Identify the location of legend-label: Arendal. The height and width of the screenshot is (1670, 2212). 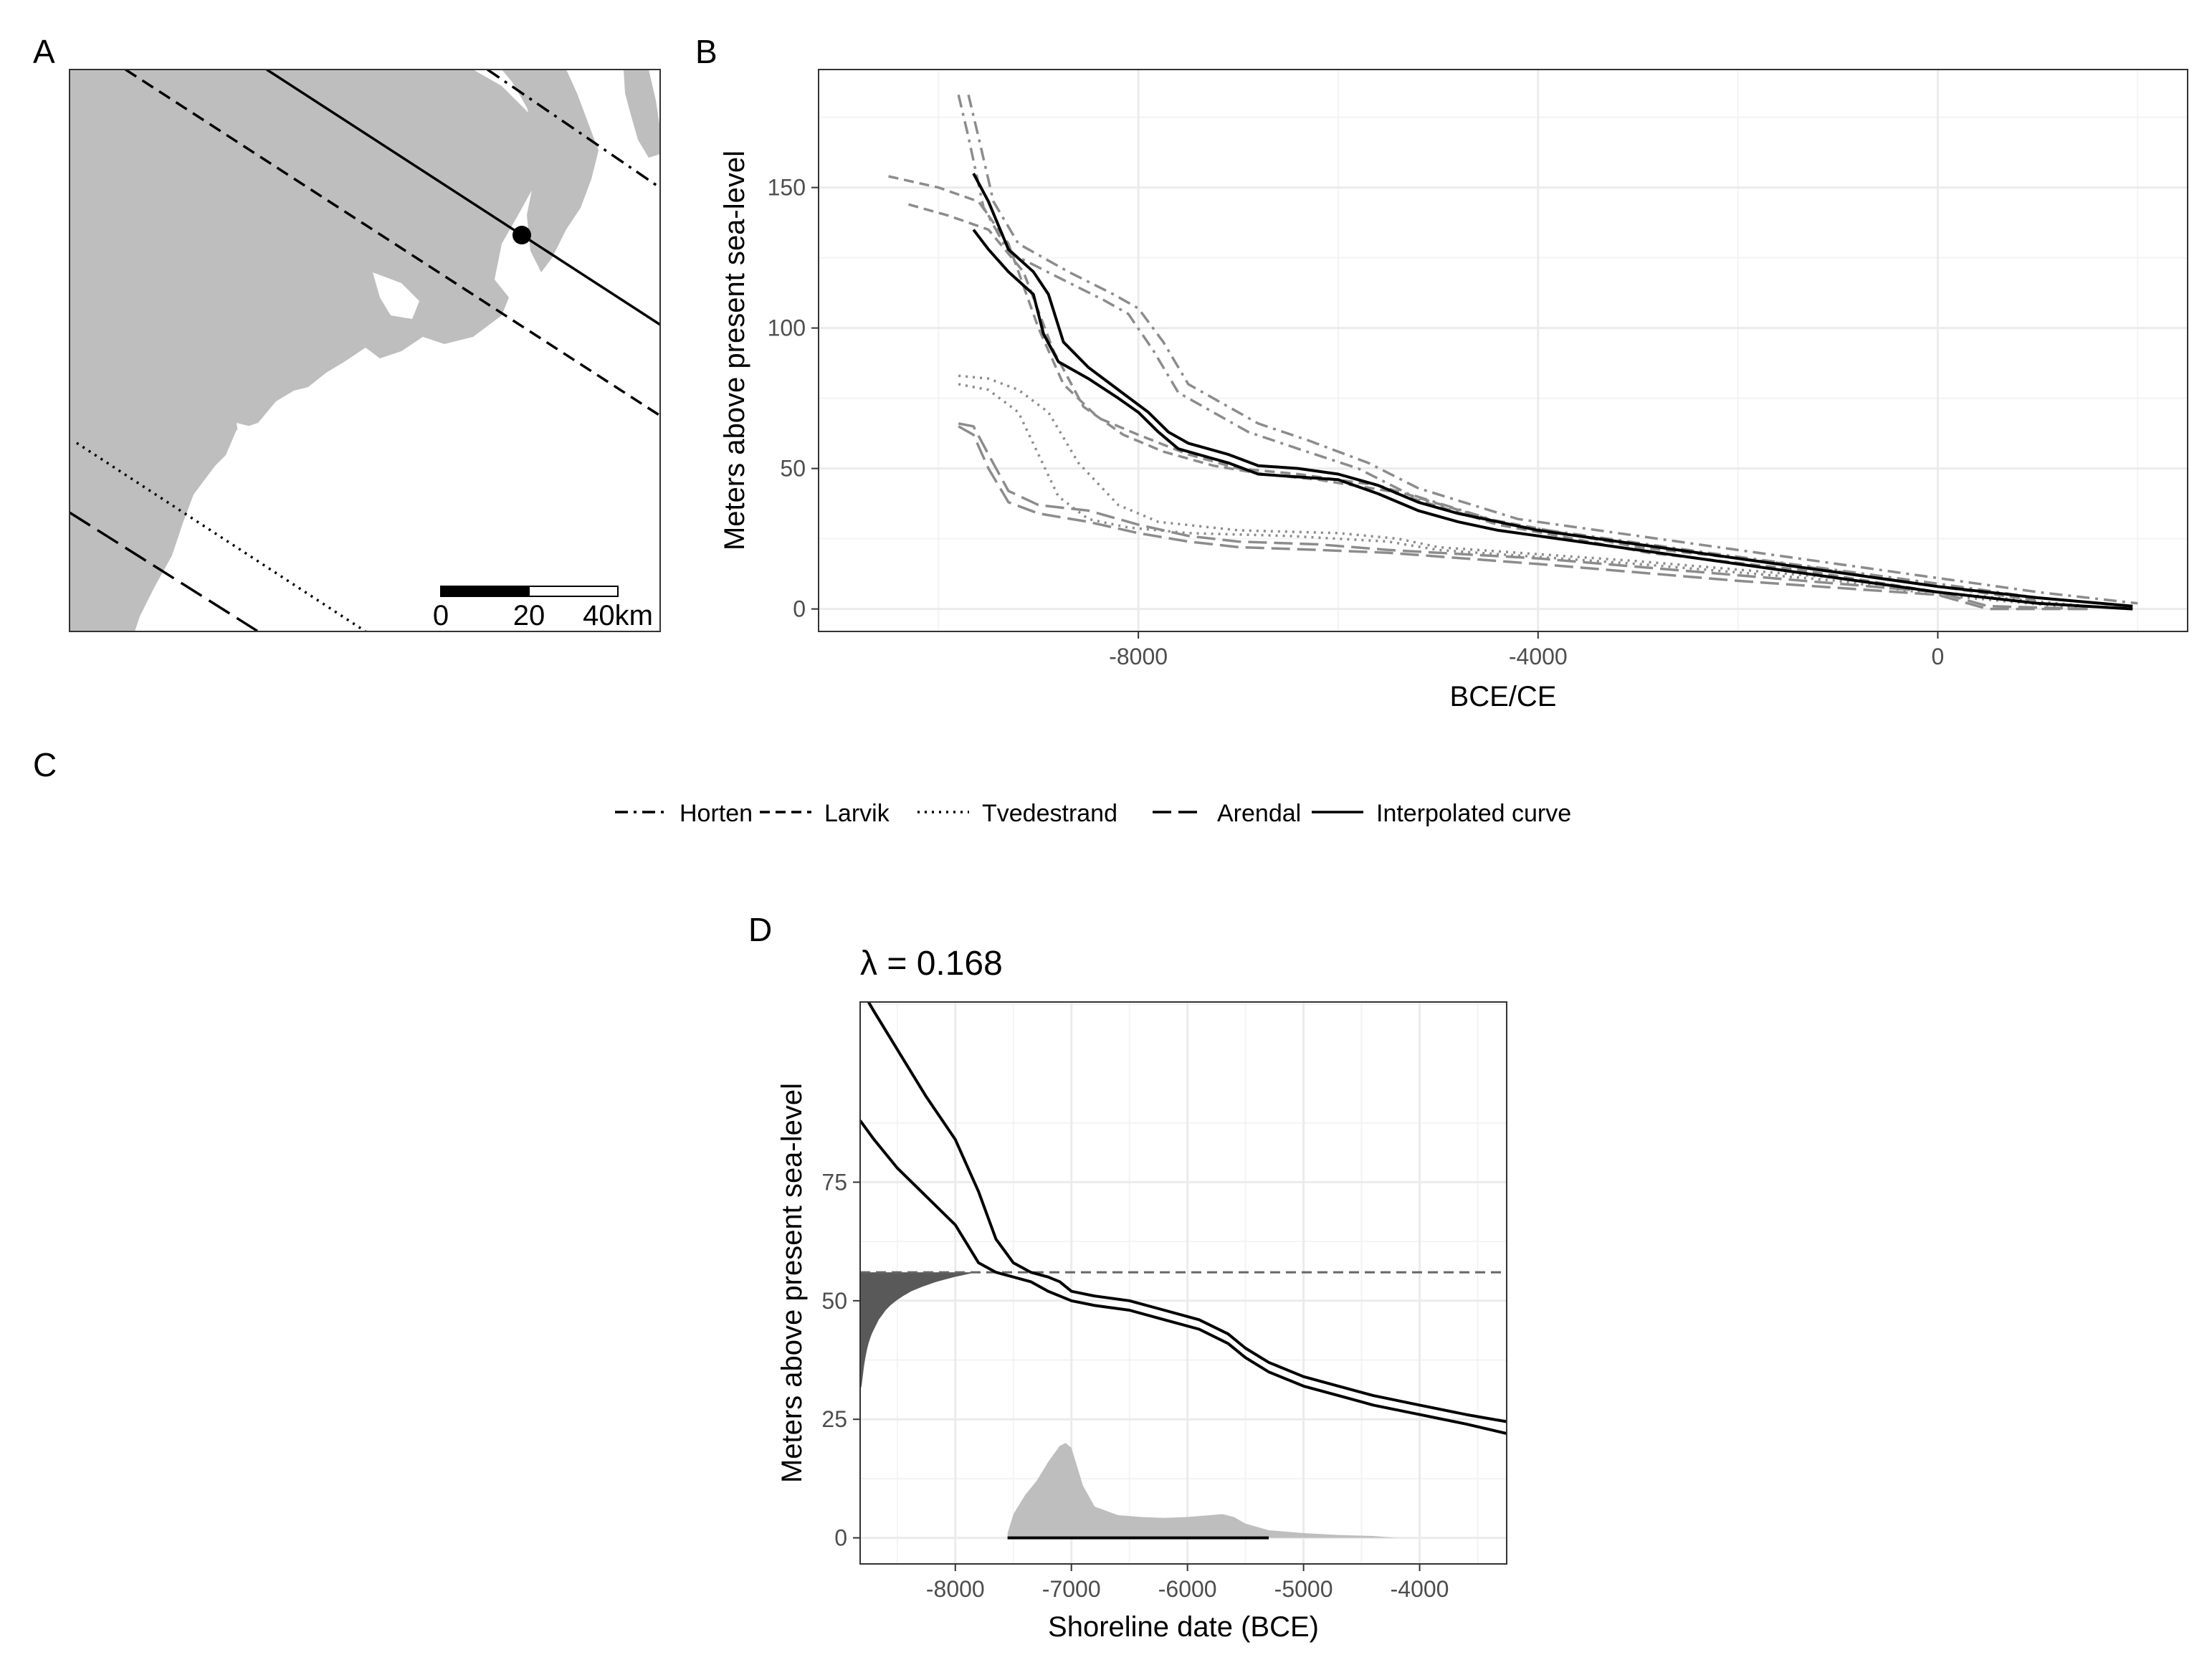
(1259, 813).